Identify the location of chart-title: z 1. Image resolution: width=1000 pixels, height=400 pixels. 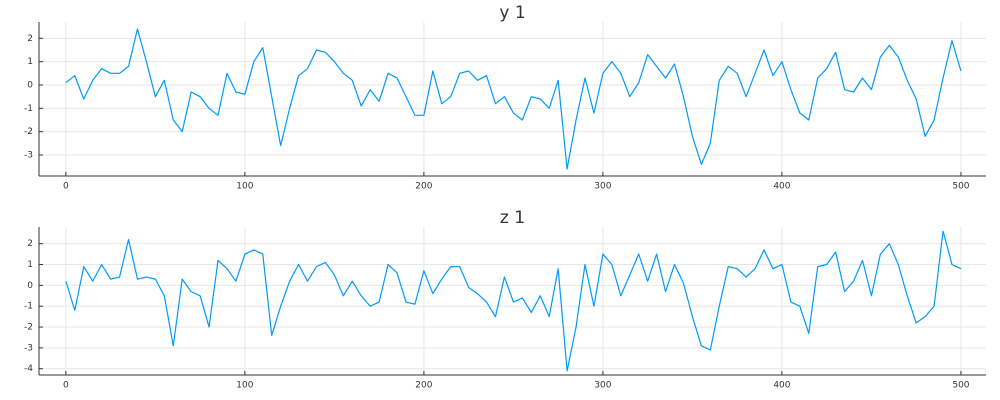
(512, 218).